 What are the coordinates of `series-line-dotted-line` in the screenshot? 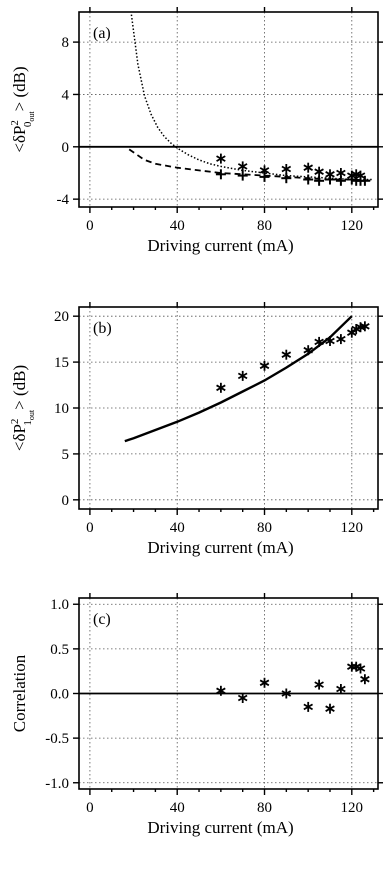 It's located at (252, 97).